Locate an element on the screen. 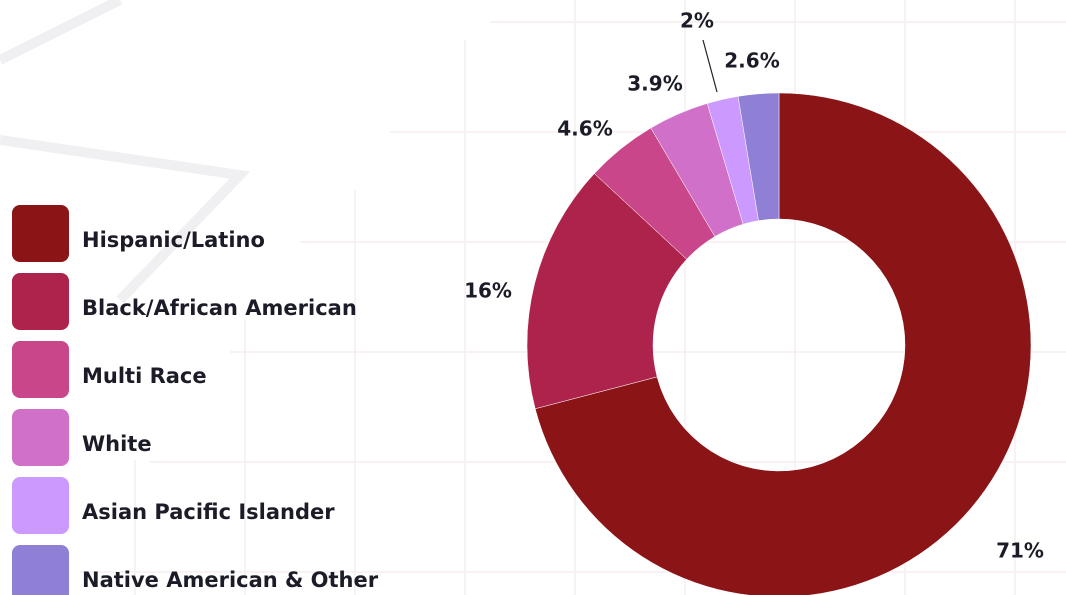 This screenshot has width=1066, height=595. value-label: 3.9% is located at coordinates (654, 84).